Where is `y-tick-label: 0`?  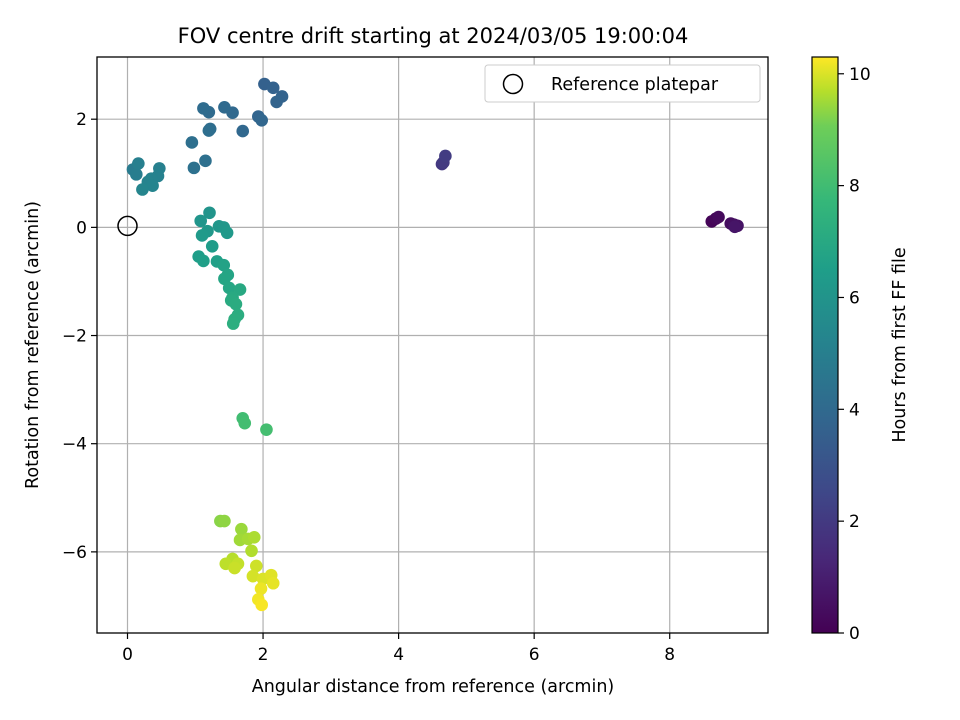
y-tick-label: 0 is located at coordinates (81, 228).